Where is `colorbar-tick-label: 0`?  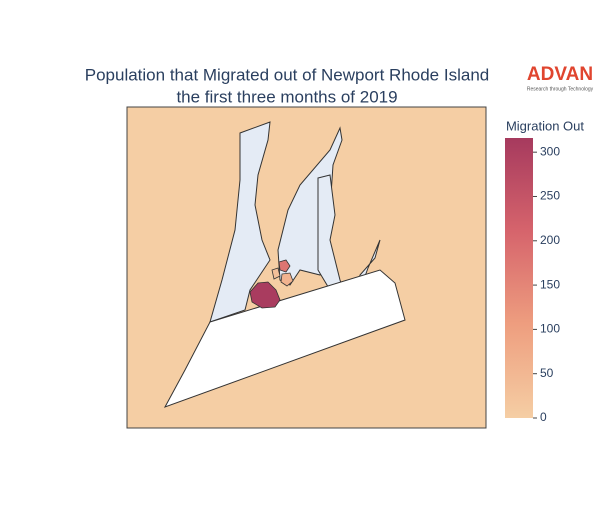 colorbar-tick-label: 0 is located at coordinates (543, 417).